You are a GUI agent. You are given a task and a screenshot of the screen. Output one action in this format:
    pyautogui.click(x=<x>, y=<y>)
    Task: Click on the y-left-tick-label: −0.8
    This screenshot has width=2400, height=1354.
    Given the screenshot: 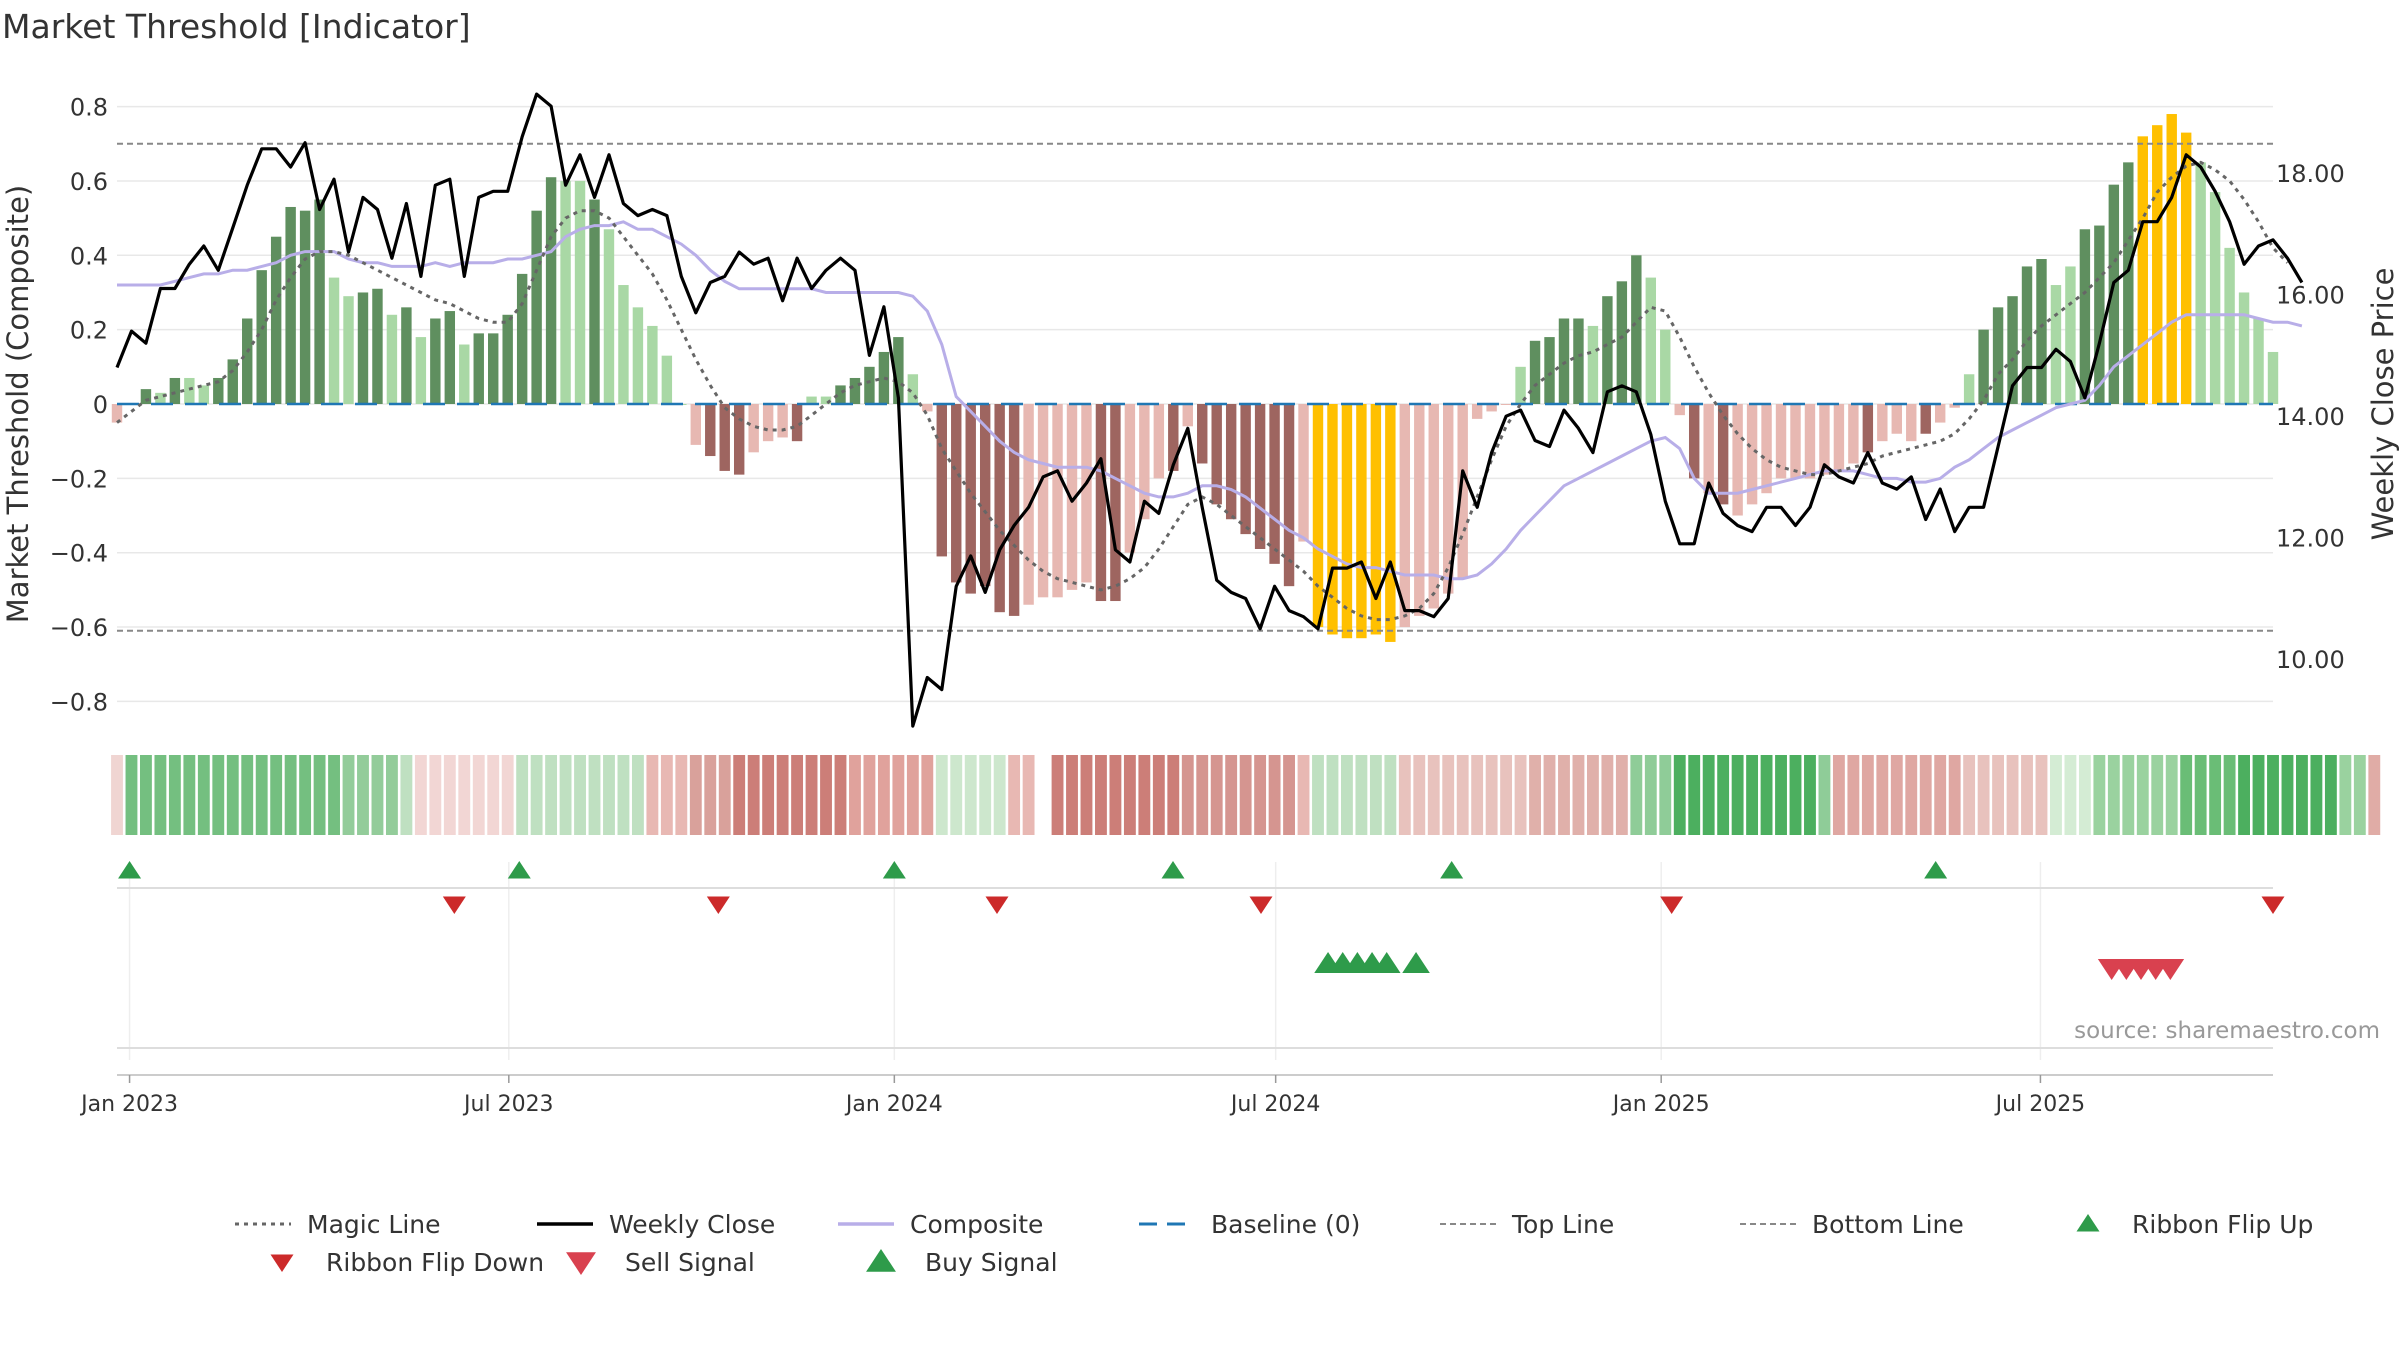 What is the action you would take?
    pyautogui.click(x=79, y=702)
    